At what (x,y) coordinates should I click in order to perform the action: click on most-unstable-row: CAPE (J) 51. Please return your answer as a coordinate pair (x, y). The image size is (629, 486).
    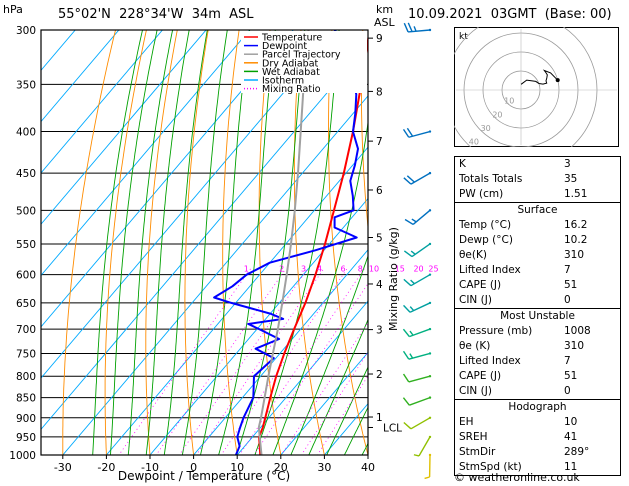
    Looking at the image, I should click on (537, 376).